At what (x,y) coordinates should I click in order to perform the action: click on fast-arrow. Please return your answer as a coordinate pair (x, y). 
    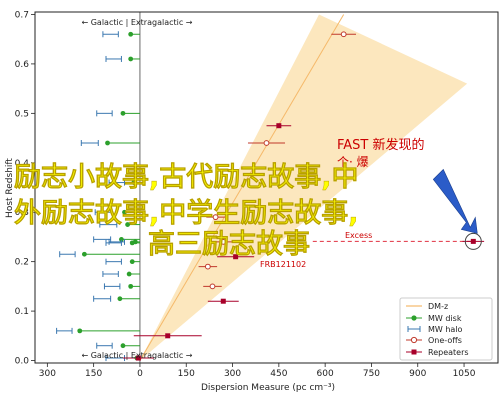
    Looking at the image, I should click on (455, 201).